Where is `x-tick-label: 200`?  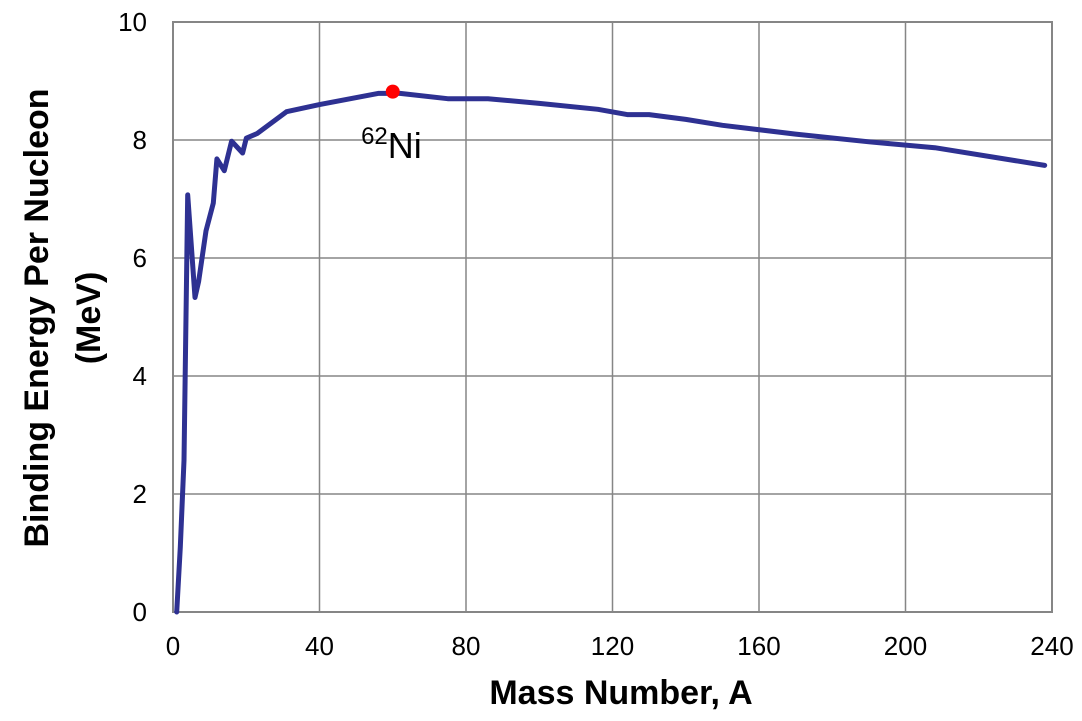
x-tick-label: 200 is located at coordinates (905, 646).